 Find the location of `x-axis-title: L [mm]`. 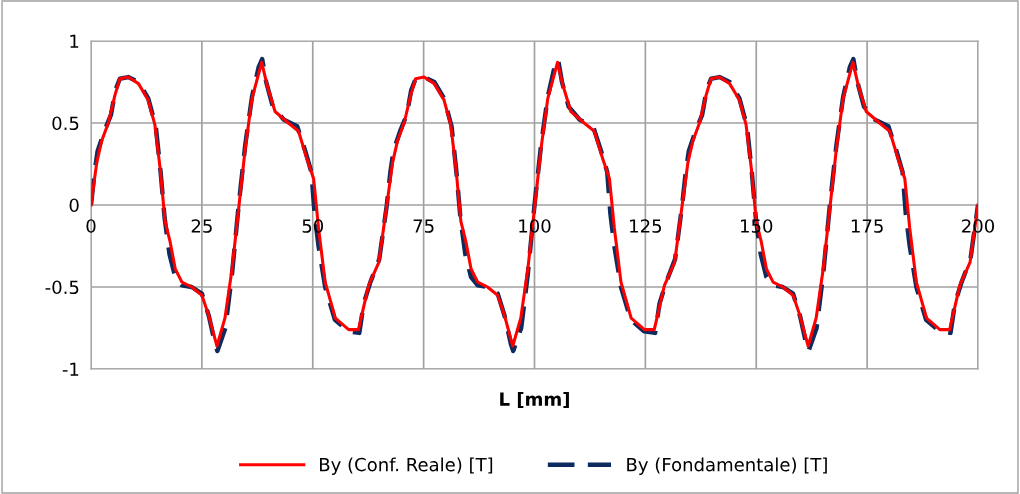

x-axis-title: L [mm] is located at coordinates (534, 400).